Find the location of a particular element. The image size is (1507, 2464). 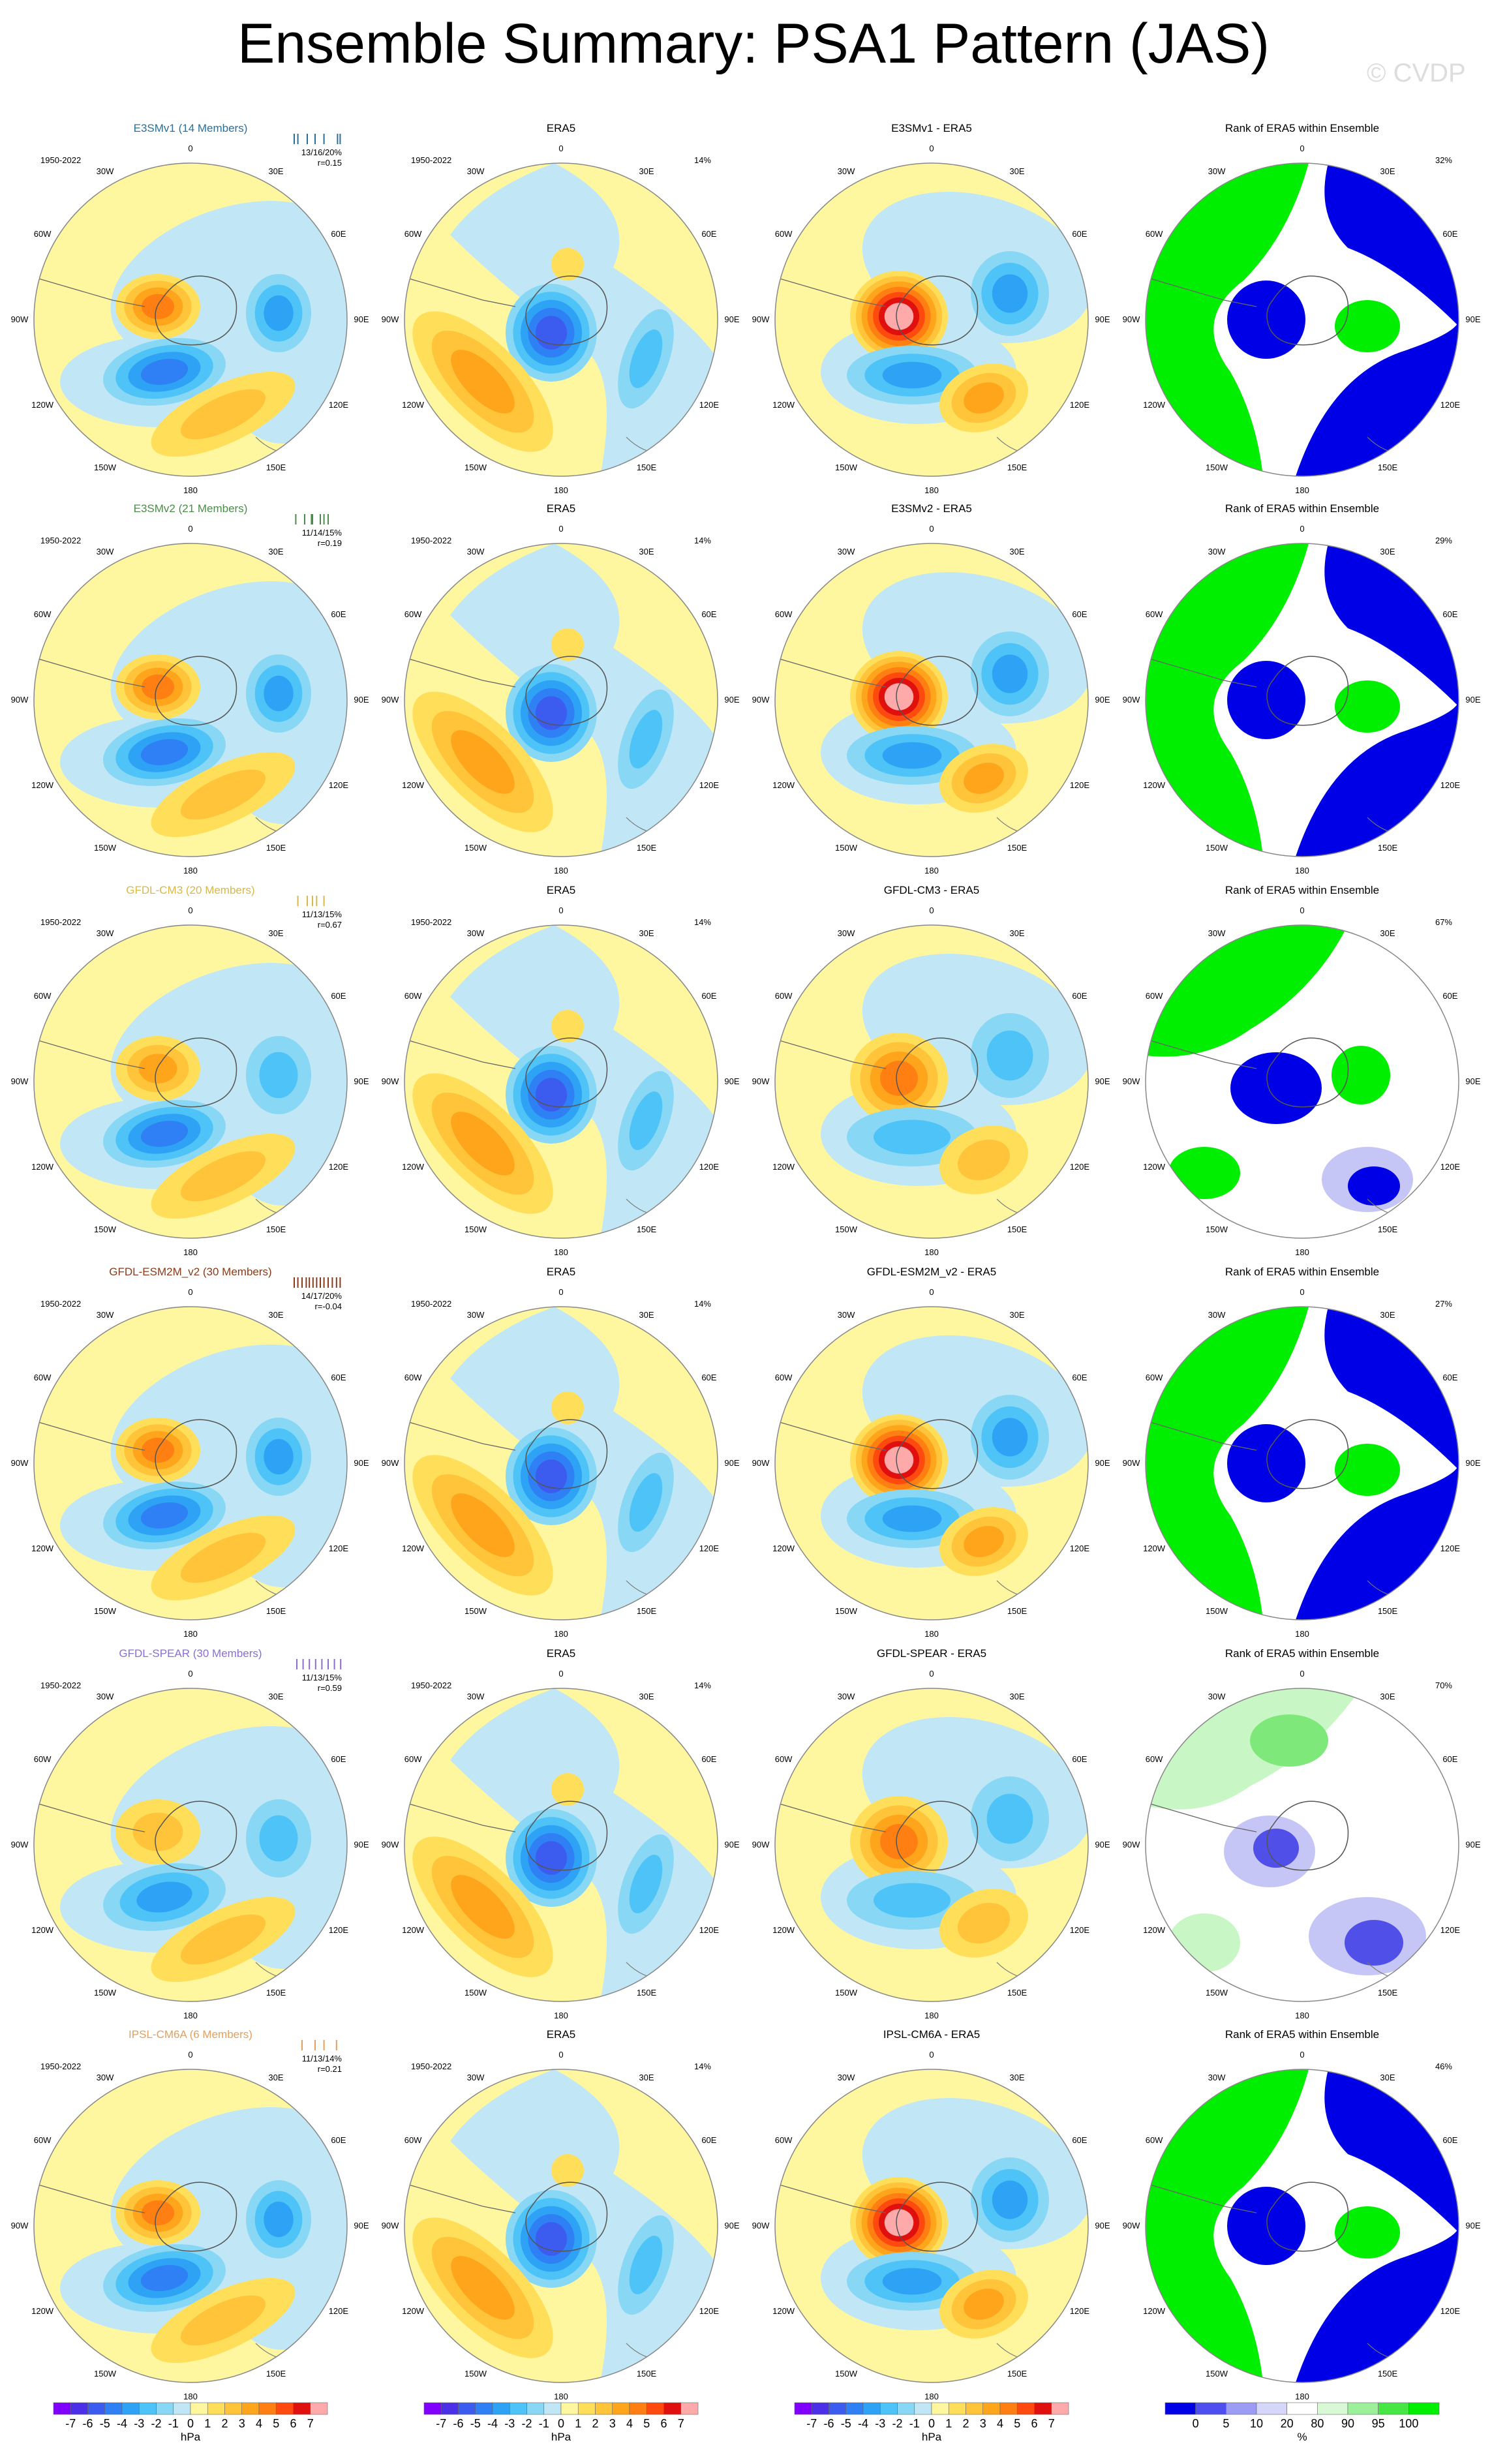

rank-colorbar-tick-label: 95 is located at coordinates (1378, 2423).